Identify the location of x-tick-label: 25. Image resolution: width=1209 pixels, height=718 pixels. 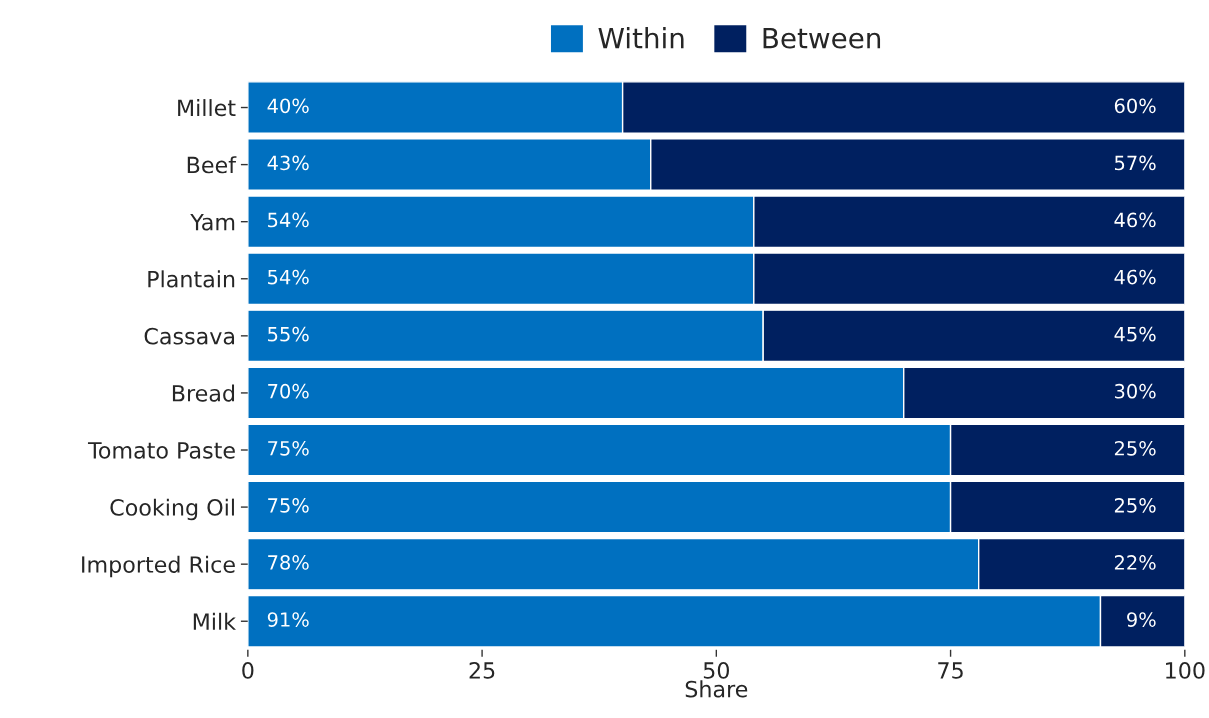
(482, 670).